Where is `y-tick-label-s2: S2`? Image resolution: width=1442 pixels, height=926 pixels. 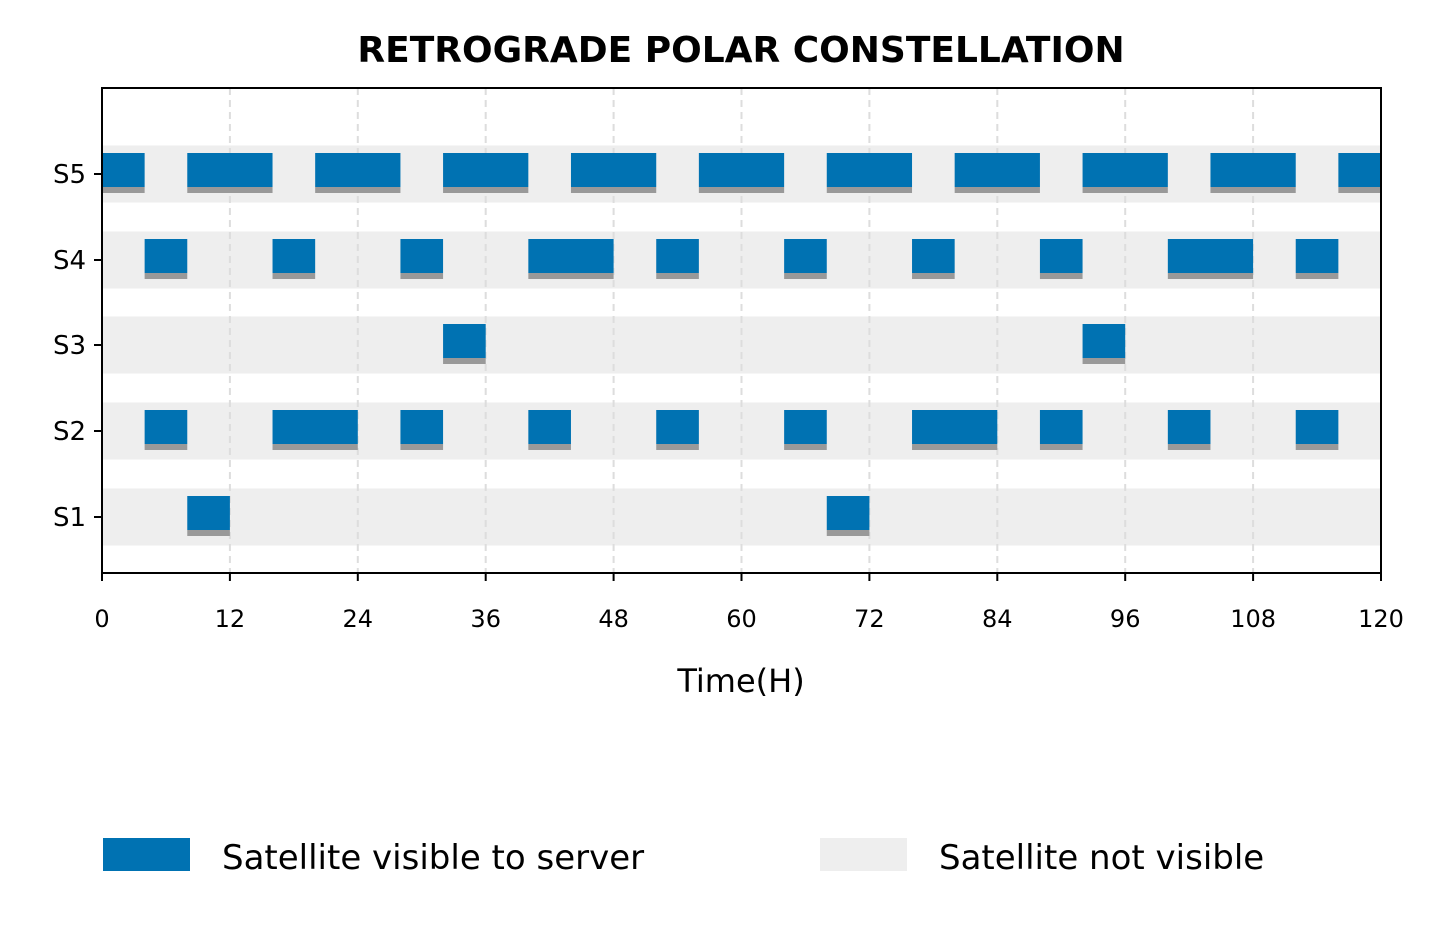
y-tick-label-s2: S2 is located at coordinates (69, 432).